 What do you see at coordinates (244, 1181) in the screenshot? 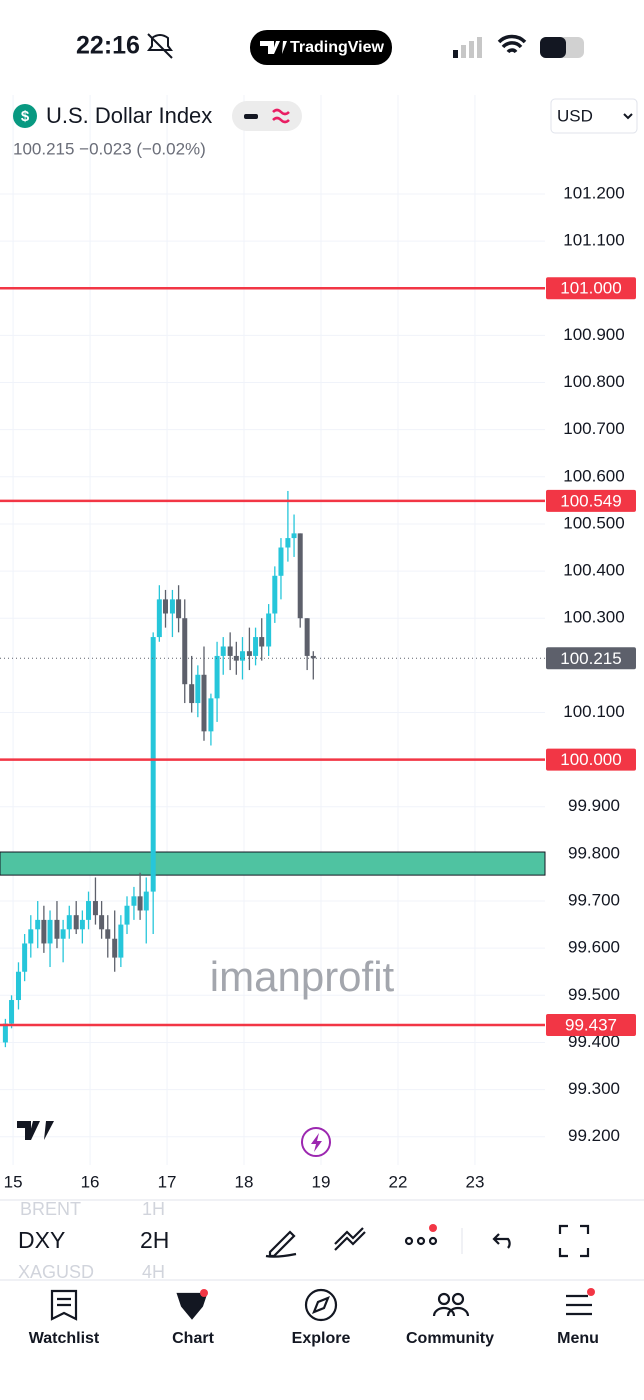
I see `x-tick-label: 18` at bounding box center [244, 1181].